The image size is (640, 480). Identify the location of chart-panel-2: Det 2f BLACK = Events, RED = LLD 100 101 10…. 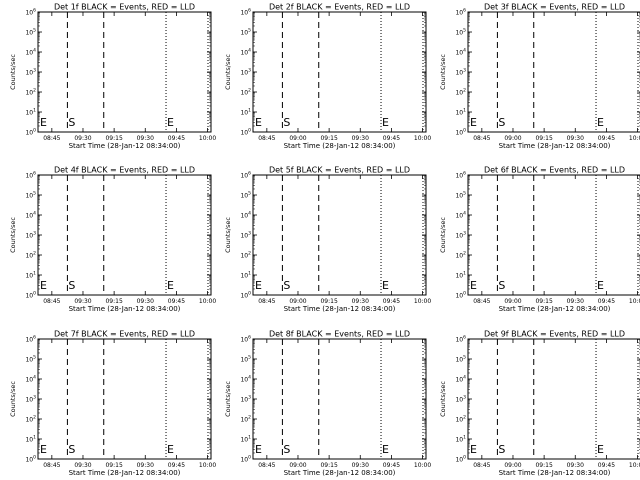
(327, 77).